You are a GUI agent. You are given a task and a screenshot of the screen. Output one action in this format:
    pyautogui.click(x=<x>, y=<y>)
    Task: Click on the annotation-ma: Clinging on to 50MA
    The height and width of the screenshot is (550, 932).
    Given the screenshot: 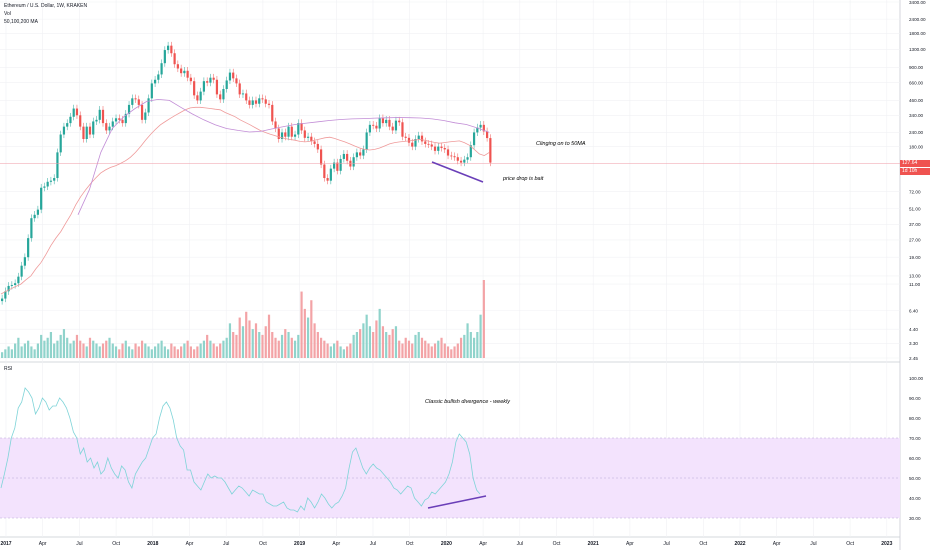 What is the action you would take?
    pyautogui.click(x=561, y=144)
    